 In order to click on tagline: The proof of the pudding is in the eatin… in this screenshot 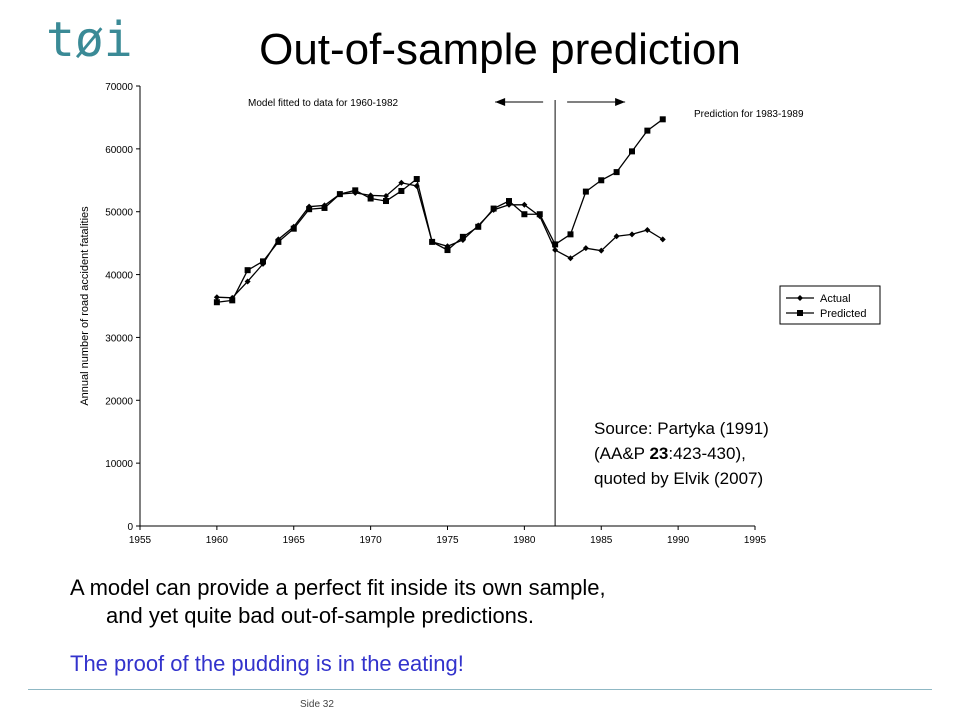, I will do `click(267, 663)`.